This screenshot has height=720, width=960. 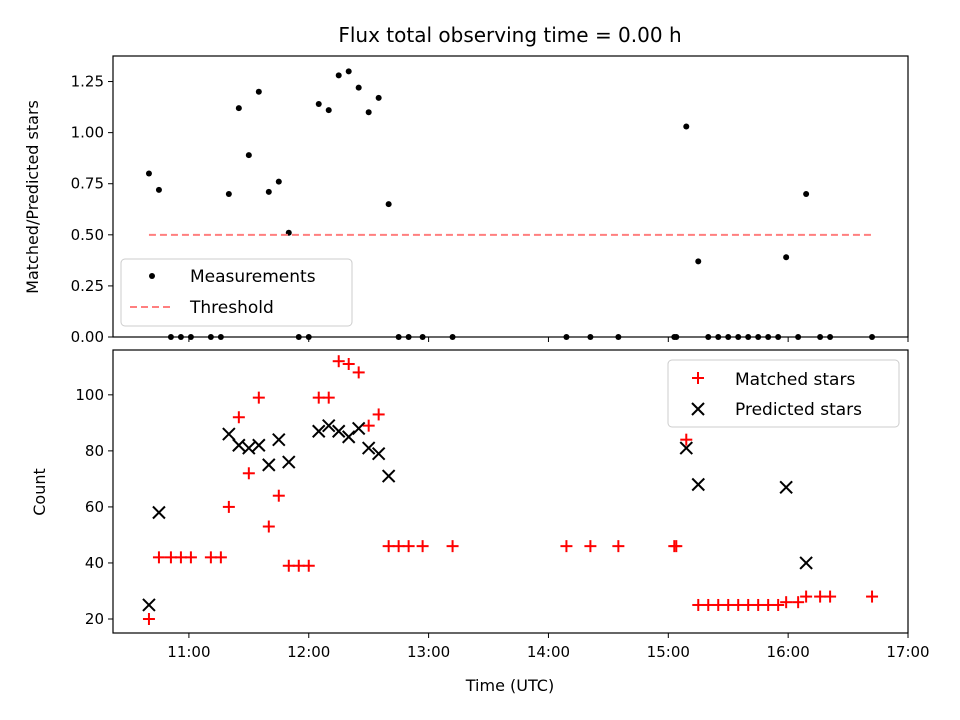 I want to click on bottom-x-tick-label: 15:00, so click(x=668, y=652).